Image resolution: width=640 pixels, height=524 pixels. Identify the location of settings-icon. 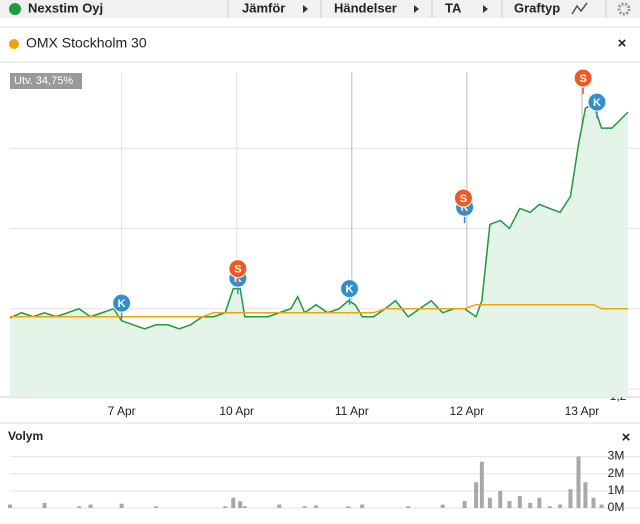
(624, 9).